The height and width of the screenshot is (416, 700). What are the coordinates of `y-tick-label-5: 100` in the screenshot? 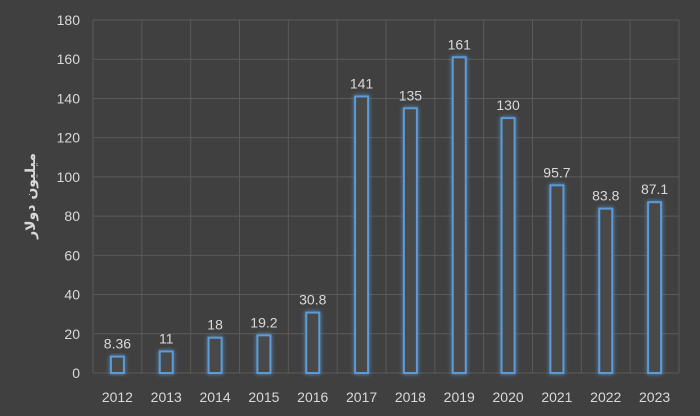 It's located at (69, 177).